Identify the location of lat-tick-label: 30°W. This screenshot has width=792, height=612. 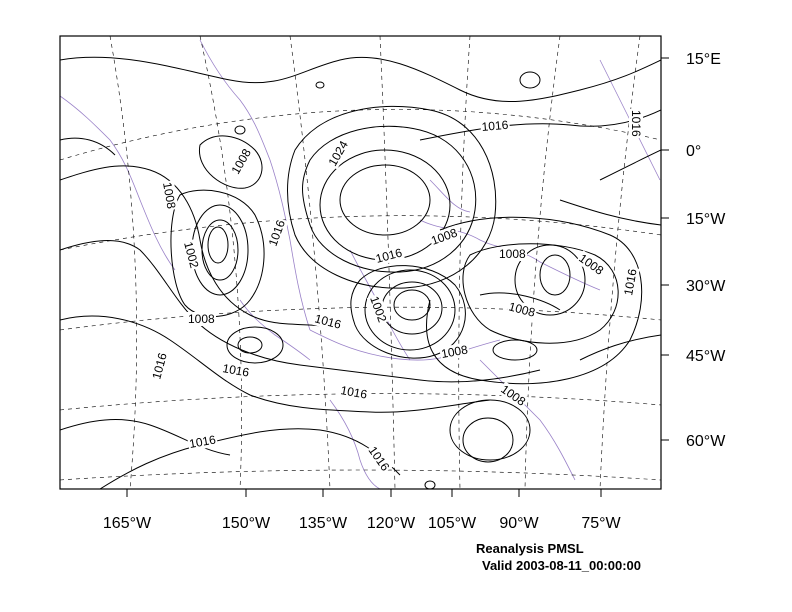
(706, 286).